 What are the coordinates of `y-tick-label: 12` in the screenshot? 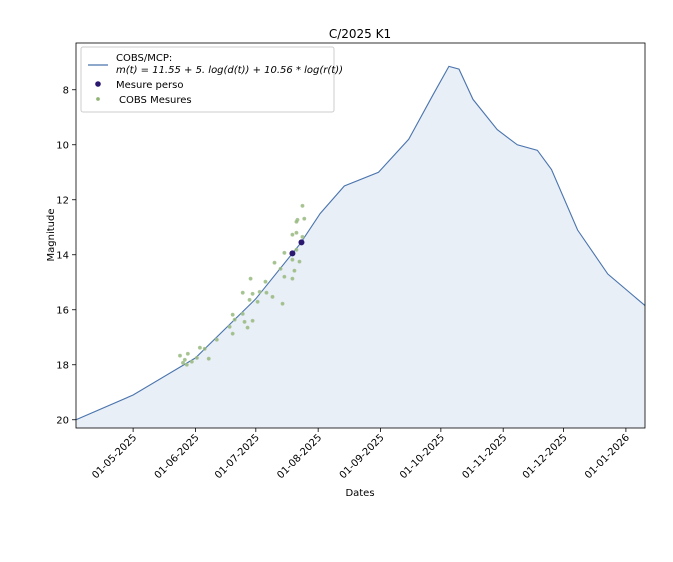 It's located at (62, 200).